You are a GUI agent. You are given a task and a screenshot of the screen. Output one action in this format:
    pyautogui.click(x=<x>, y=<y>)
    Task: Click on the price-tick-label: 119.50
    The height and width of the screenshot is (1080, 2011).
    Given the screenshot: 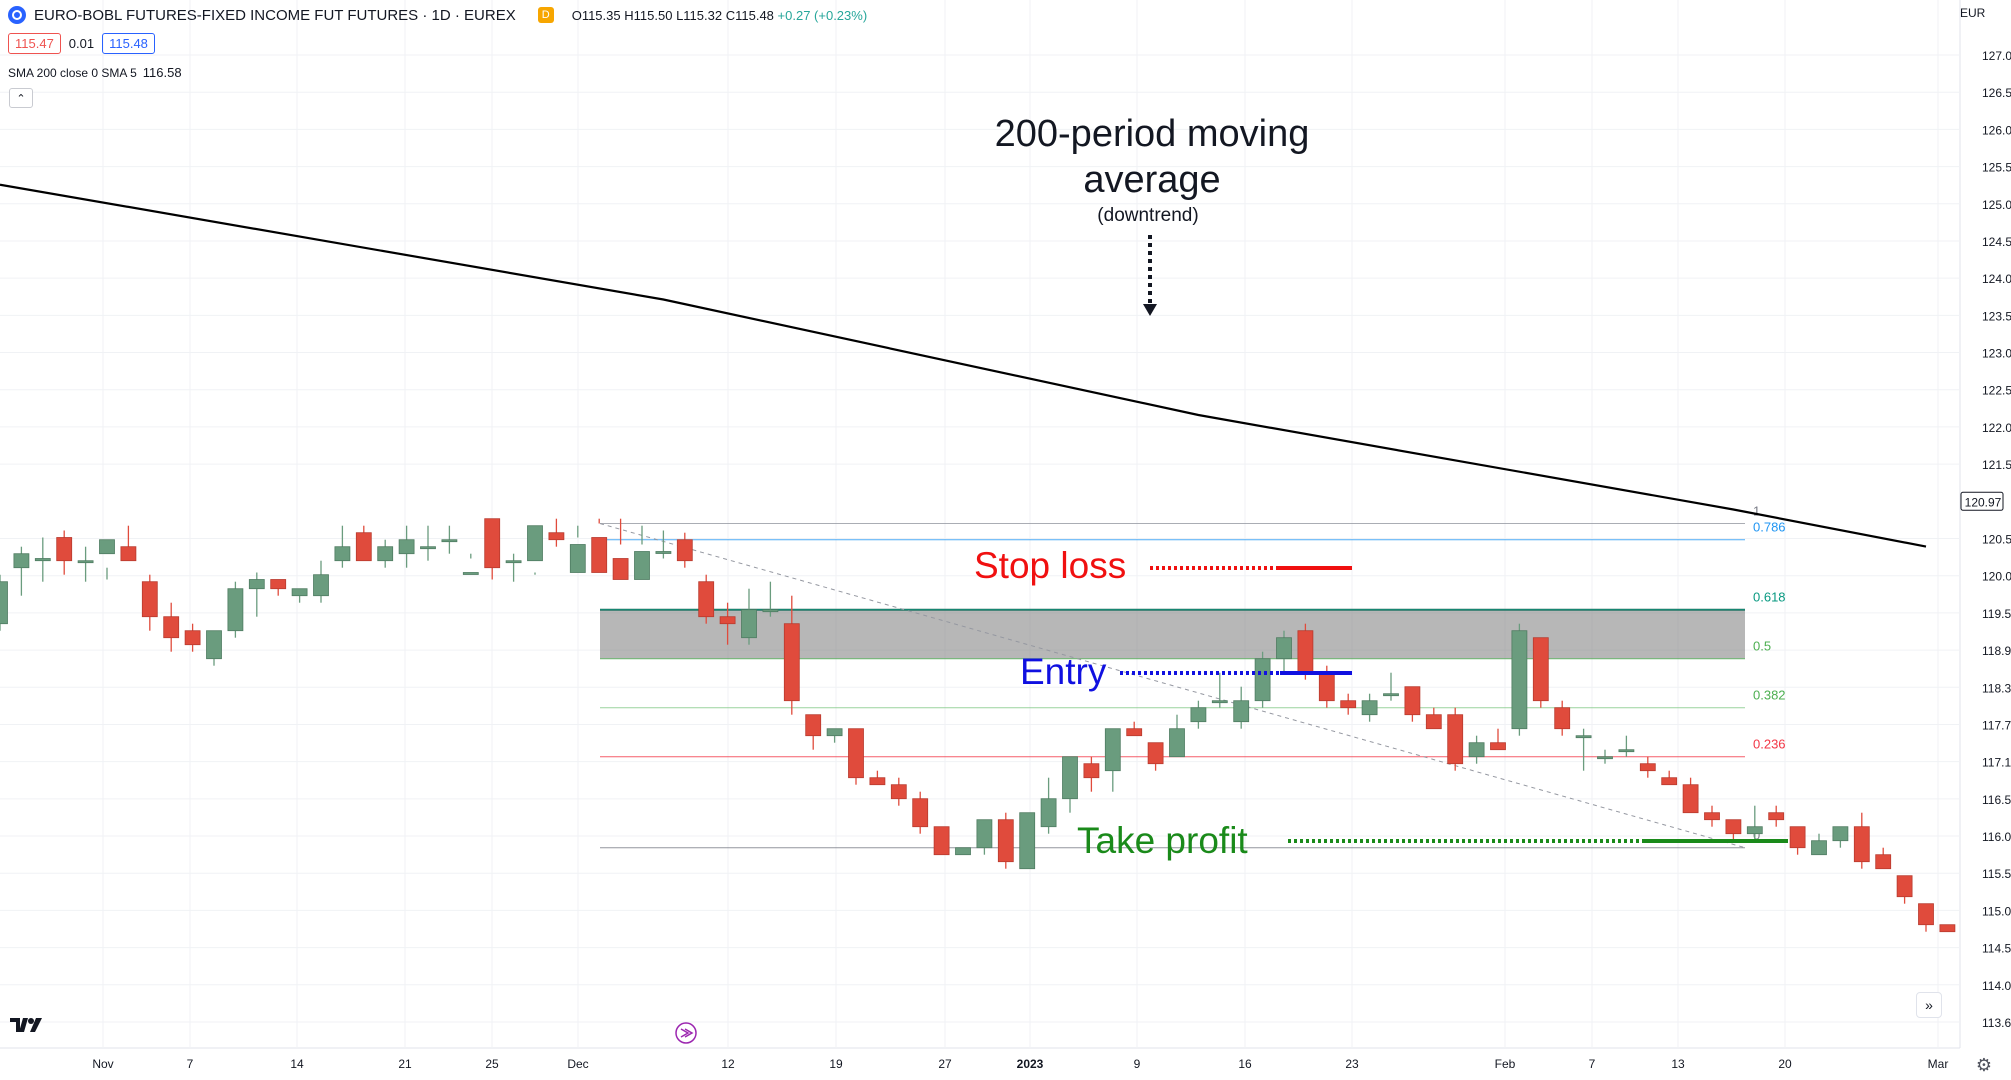 What is the action you would take?
    pyautogui.click(x=1996, y=614)
    